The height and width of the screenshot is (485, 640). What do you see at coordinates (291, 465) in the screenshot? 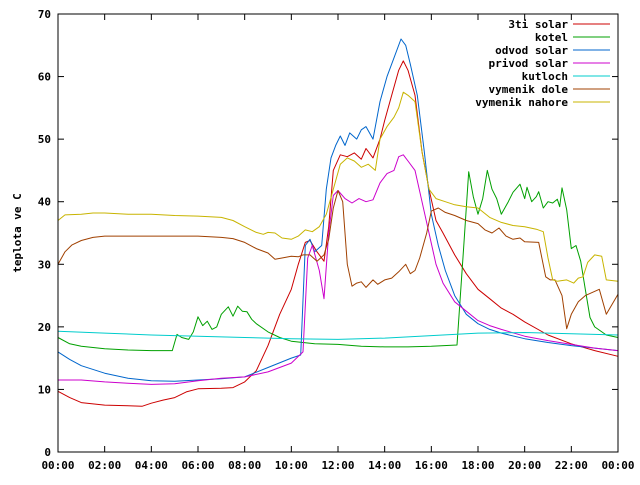
I see `x-tick-label: 10:00` at bounding box center [291, 465].